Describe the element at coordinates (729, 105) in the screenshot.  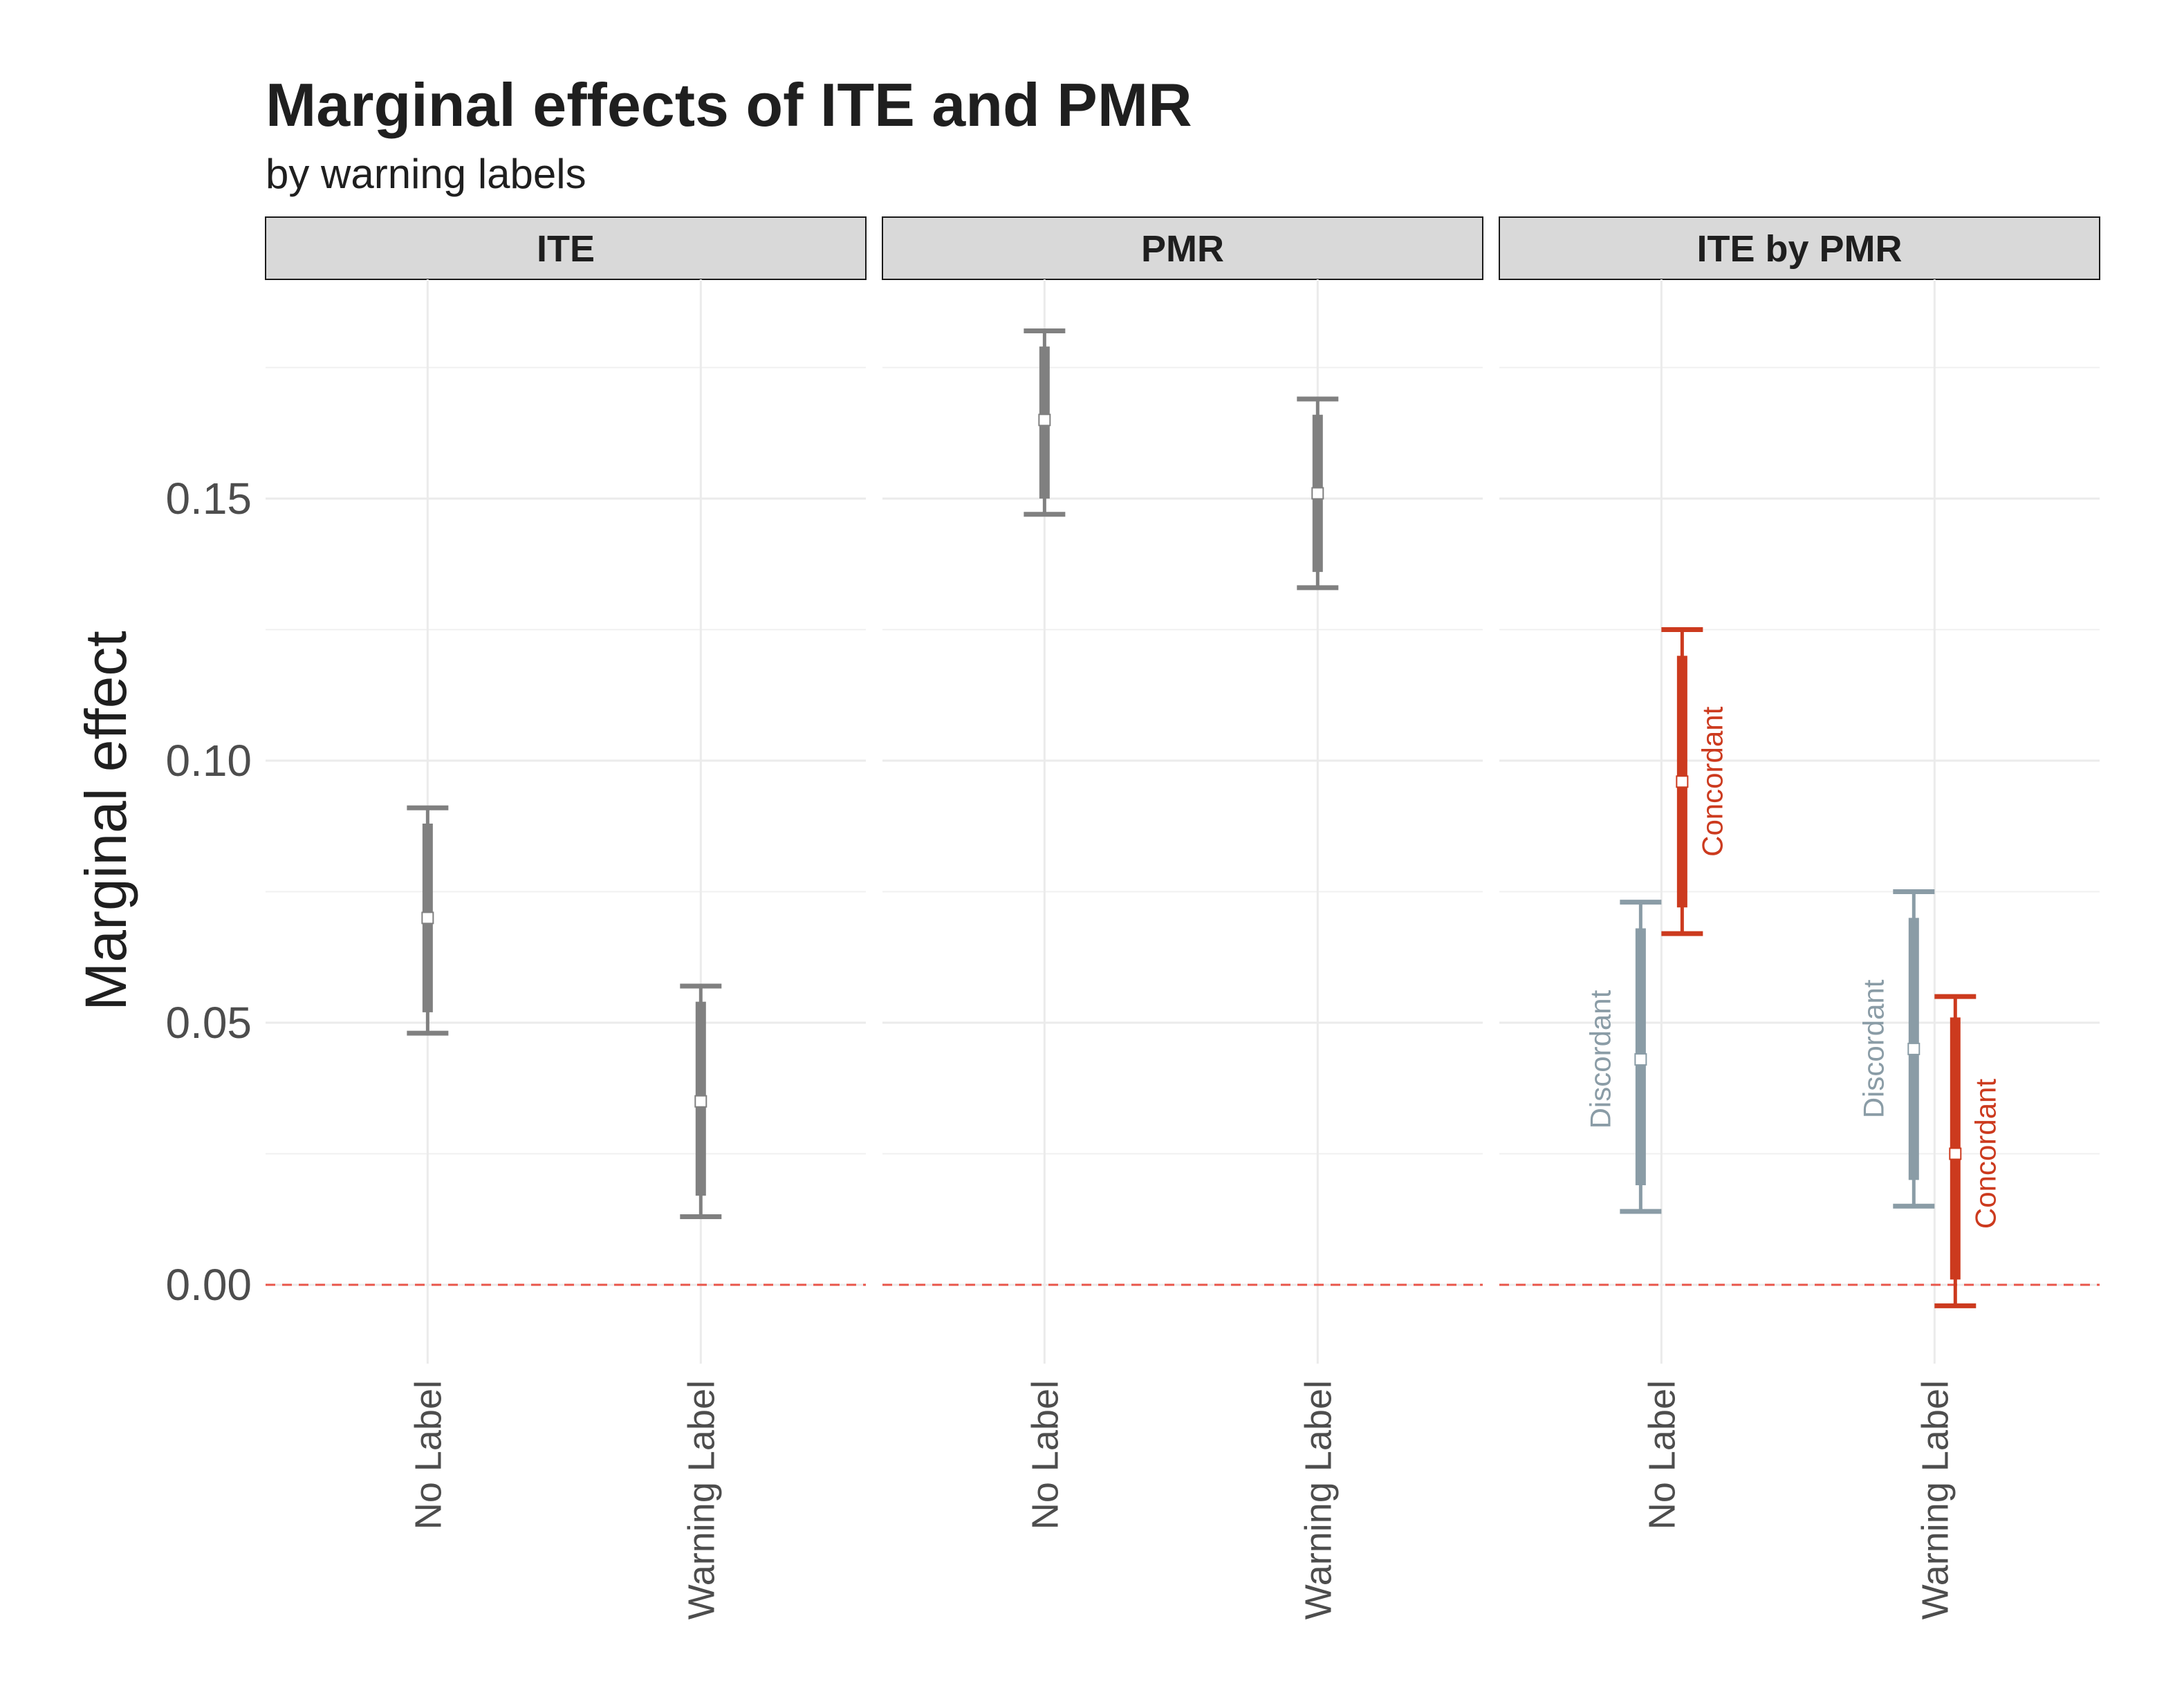
I see `chart-title: Marginal effects of ITE and PMR` at that location.